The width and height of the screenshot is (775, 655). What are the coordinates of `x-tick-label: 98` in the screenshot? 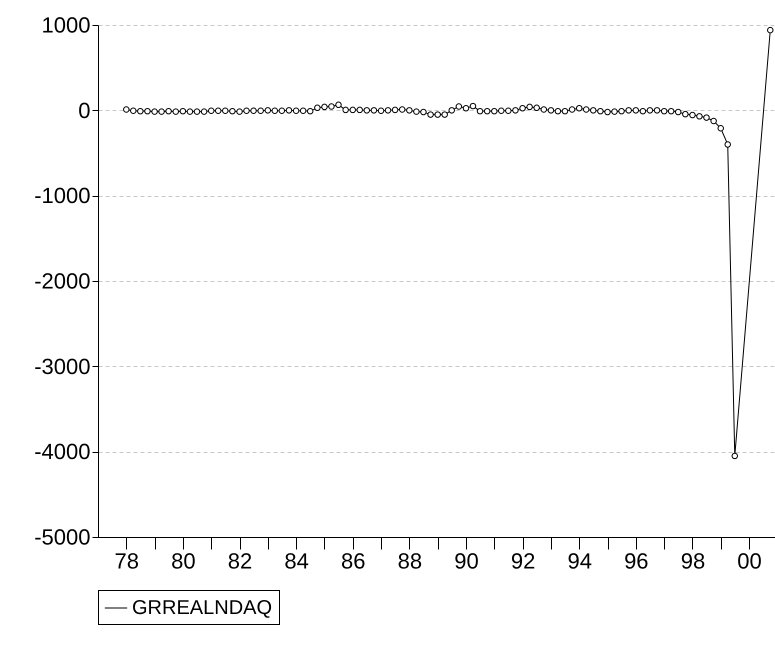 It's located at (693, 561).